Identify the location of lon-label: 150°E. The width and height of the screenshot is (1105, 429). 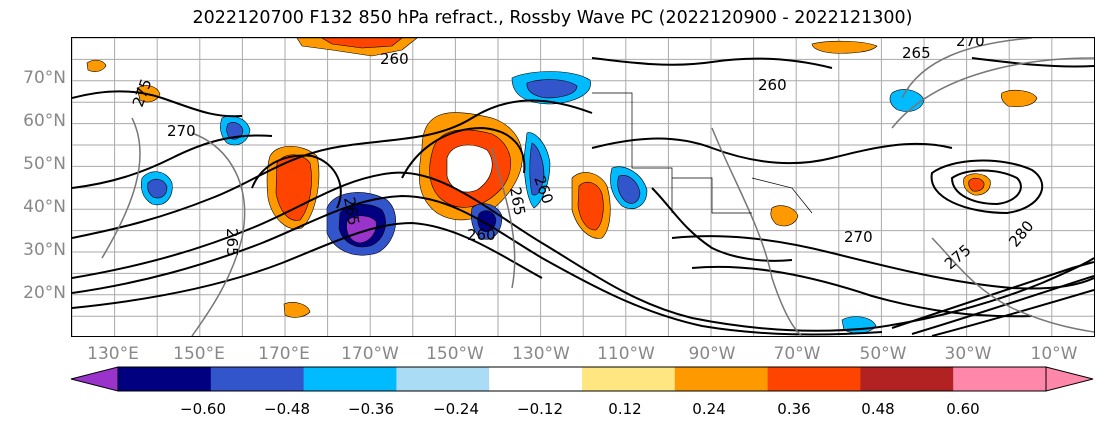
(199, 354).